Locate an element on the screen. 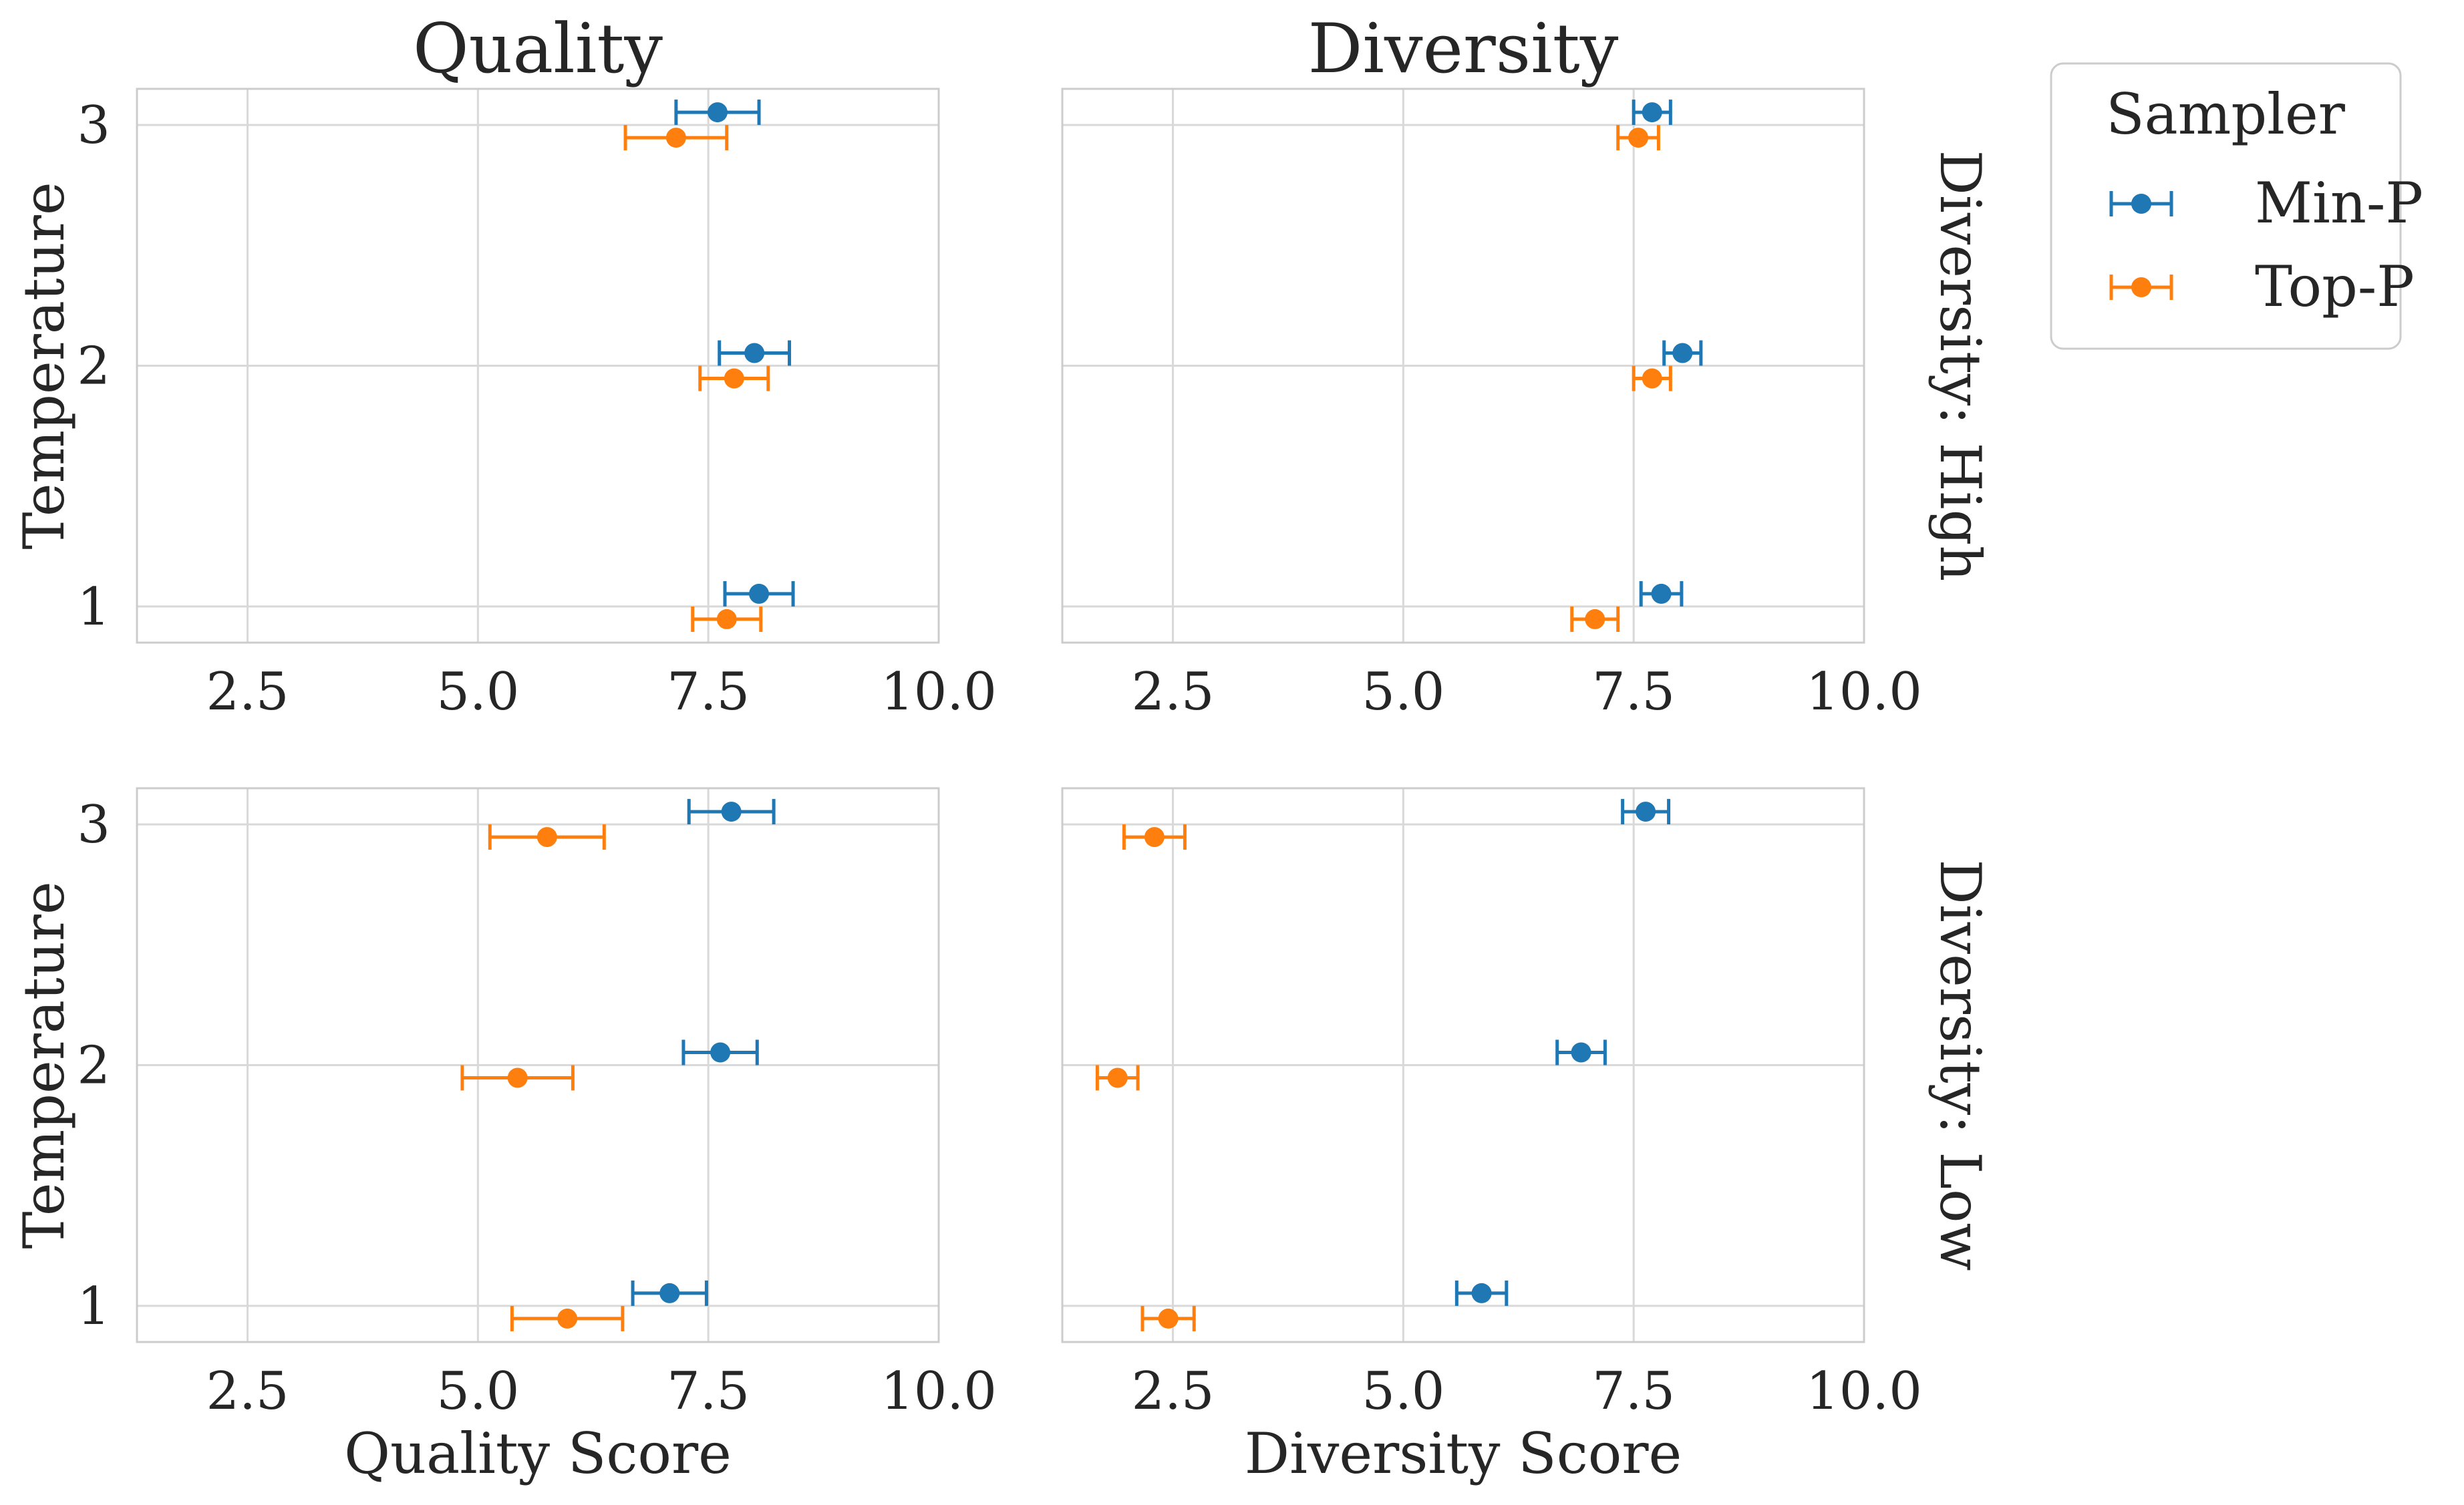 The height and width of the screenshot is (1505, 2464). legend-entry-top-p: Top-P is located at coordinates (2262, 286).